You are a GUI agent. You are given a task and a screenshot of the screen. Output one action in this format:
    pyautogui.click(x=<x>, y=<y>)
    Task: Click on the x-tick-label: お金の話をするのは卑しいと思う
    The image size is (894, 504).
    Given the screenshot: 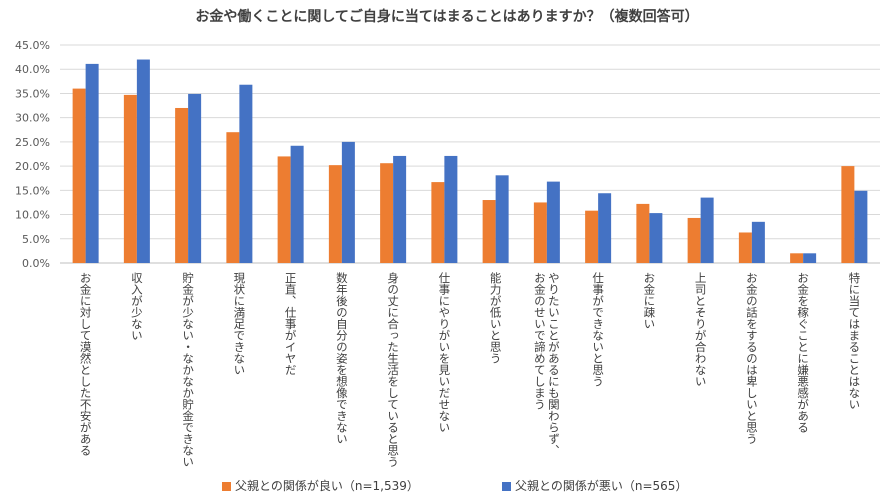 What is the action you would take?
    pyautogui.click(x=752, y=358)
    